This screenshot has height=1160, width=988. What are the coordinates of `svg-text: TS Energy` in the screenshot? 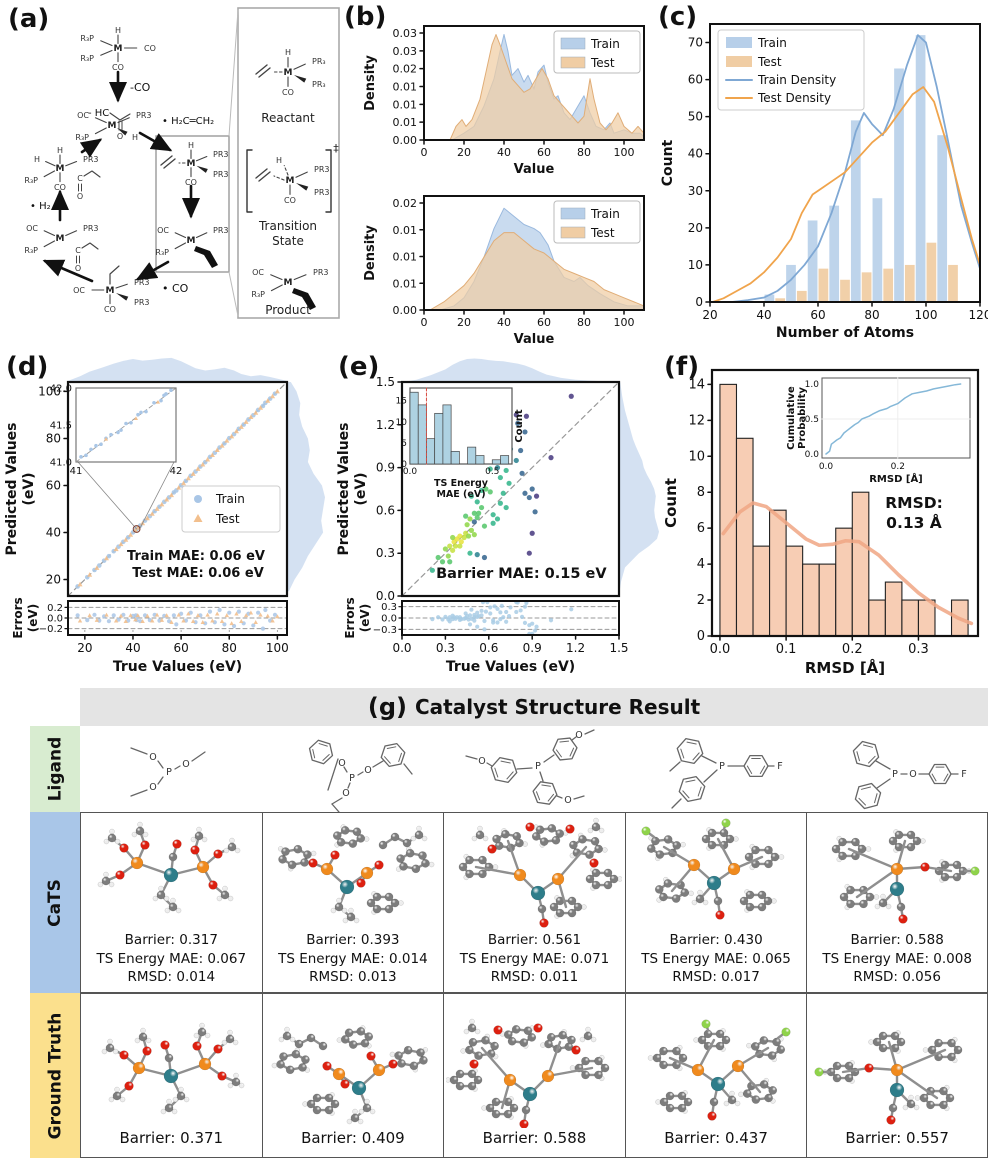 It's located at (461, 483).